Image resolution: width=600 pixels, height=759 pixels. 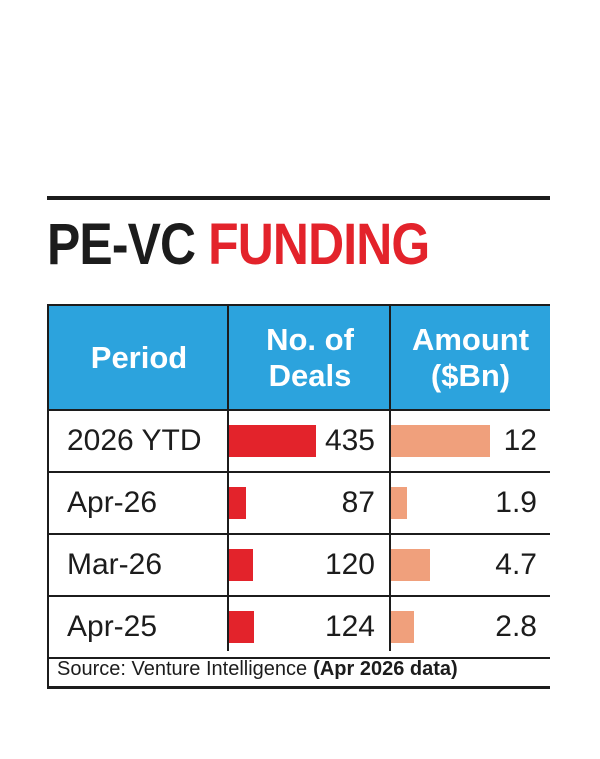 What do you see at coordinates (139, 357) in the screenshot?
I see `header-period: Period` at bounding box center [139, 357].